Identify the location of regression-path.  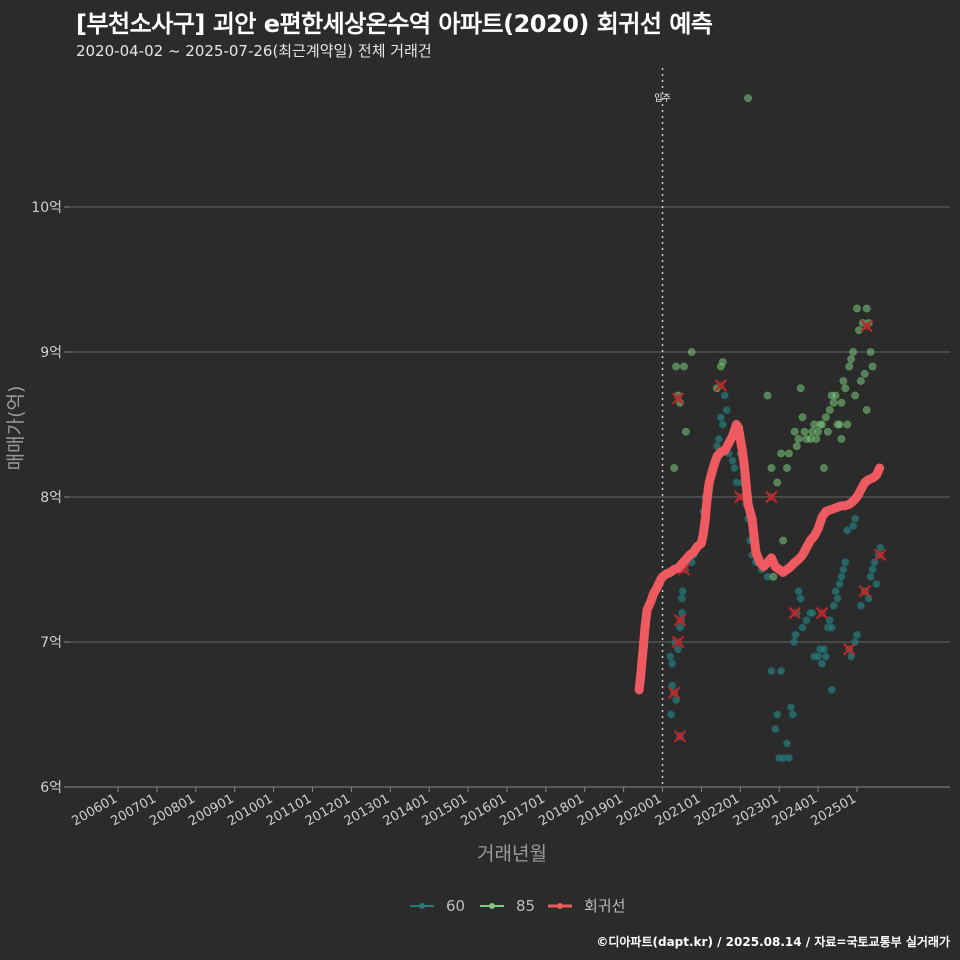
(759, 557).